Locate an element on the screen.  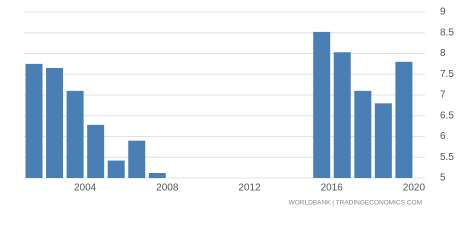
x-tick-label: 2016 is located at coordinates (332, 188).